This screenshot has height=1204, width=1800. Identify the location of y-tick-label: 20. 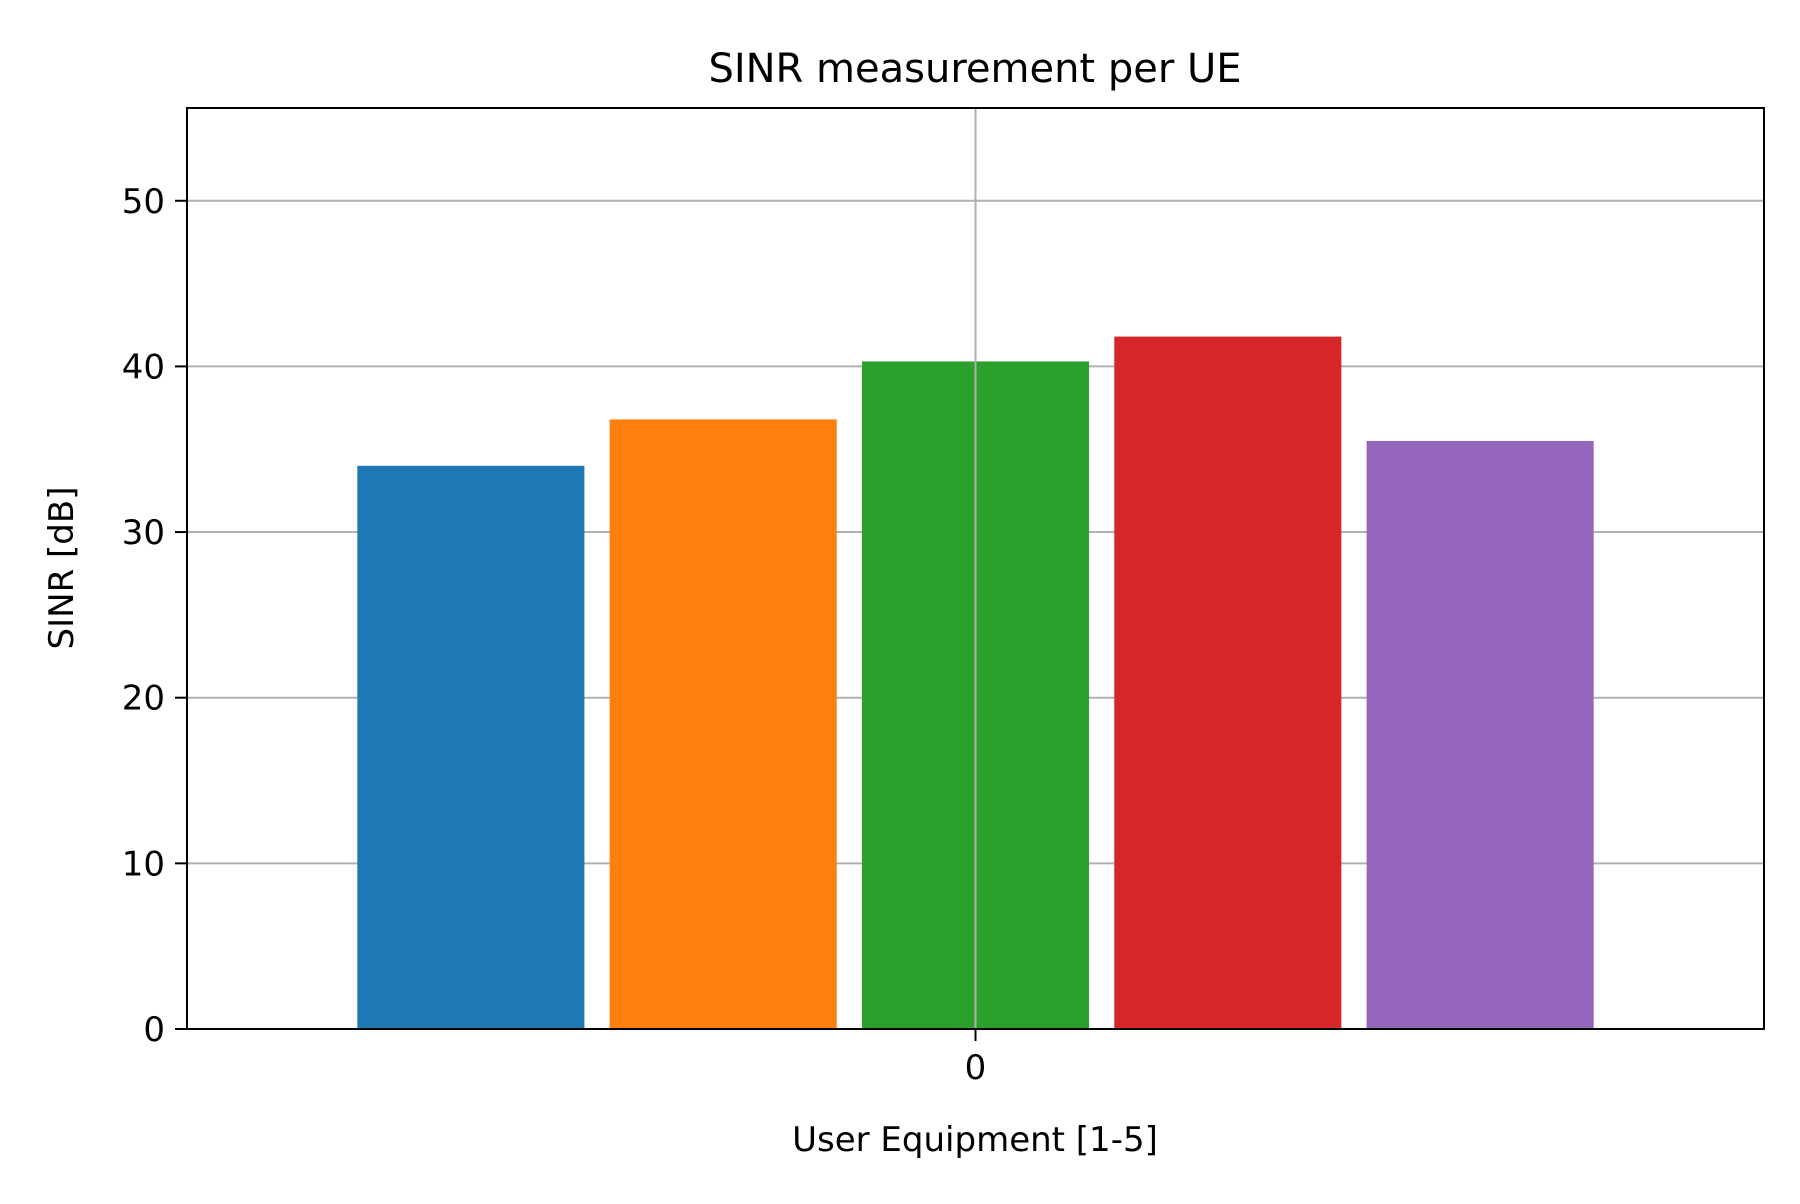
(143, 699).